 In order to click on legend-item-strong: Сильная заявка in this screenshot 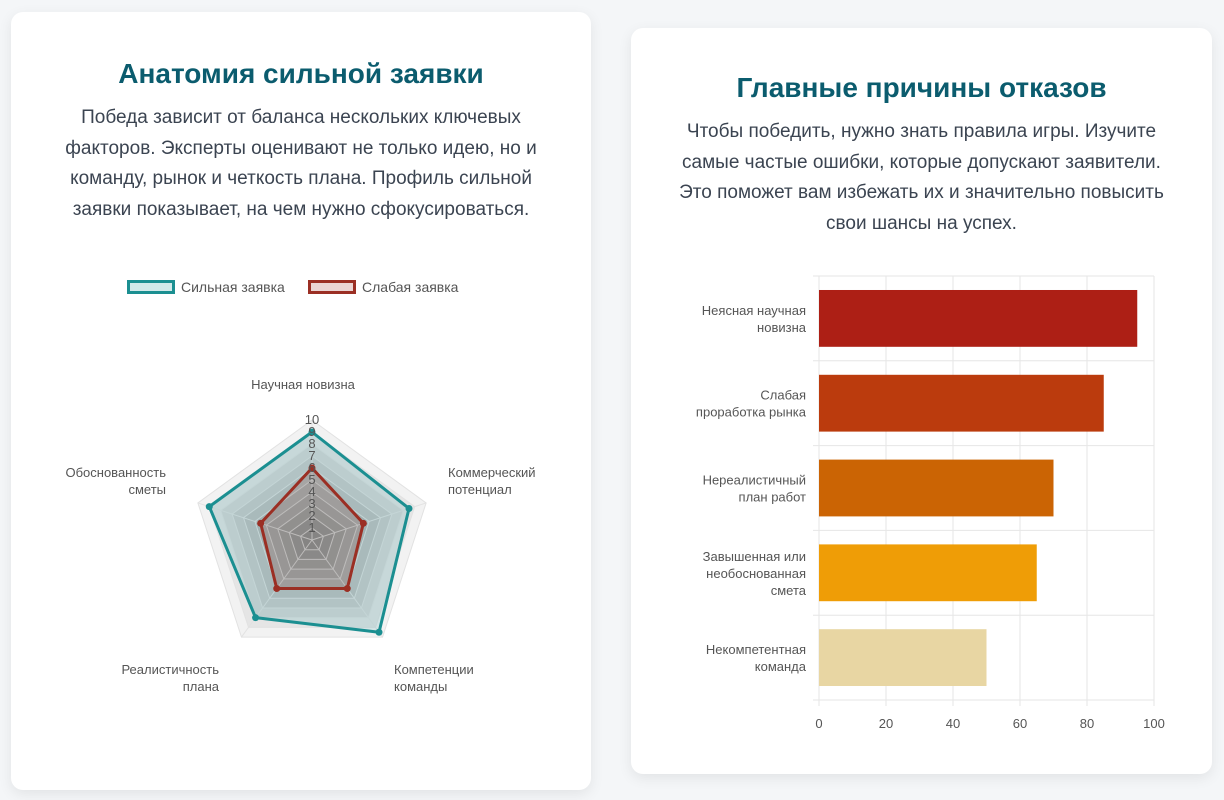, I will do `click(206, 287)`.